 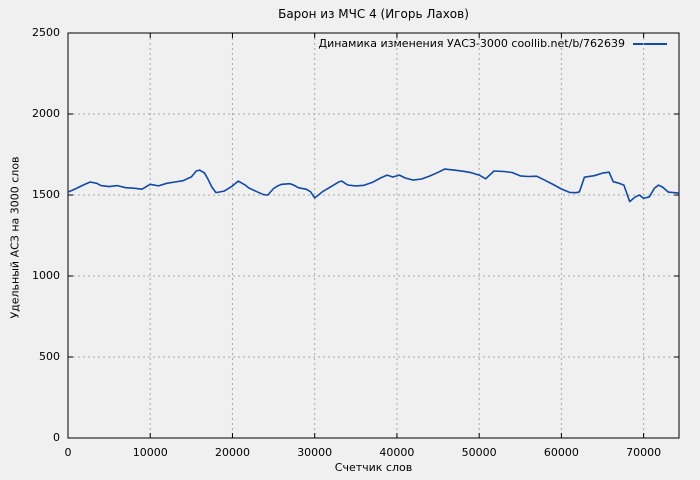 What do you see at coordinates (46, 32) in the screenshot?
I see `y-tick-label: 2500` at bounding box center [46, 32].